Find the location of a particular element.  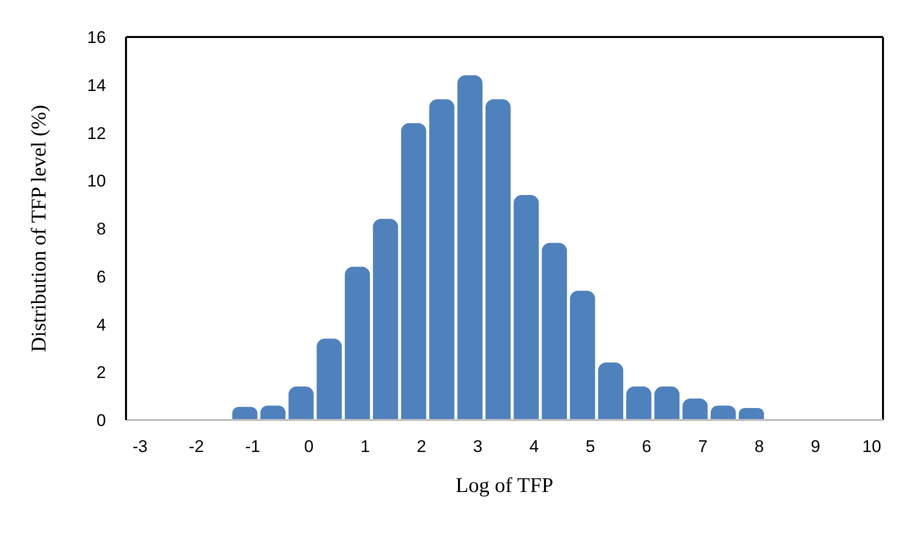

y-tick-label: 4 is located at coordinates (101, 324).